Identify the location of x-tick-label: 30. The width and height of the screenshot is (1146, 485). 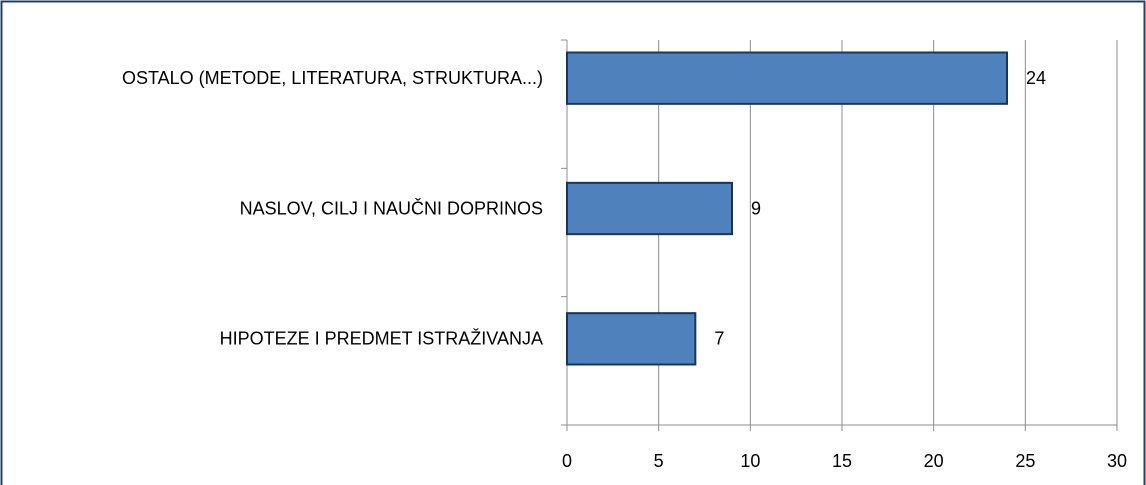
(1117, 461).